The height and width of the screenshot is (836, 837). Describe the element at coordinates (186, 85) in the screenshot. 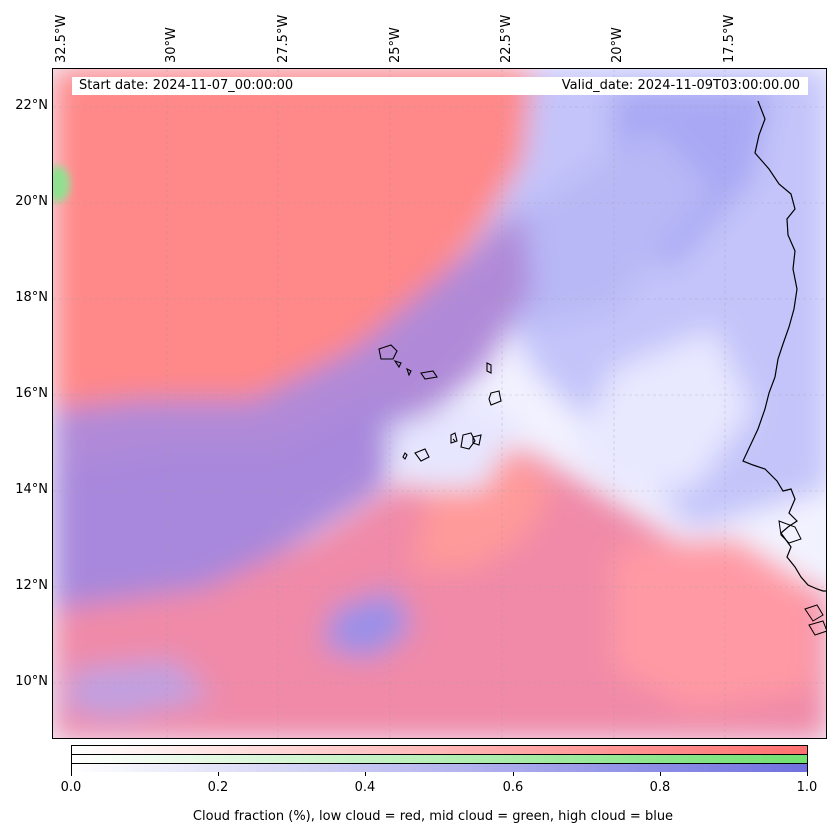

I see `start-date-label: Start date: 2024-11-07_00:00:00` at that location.